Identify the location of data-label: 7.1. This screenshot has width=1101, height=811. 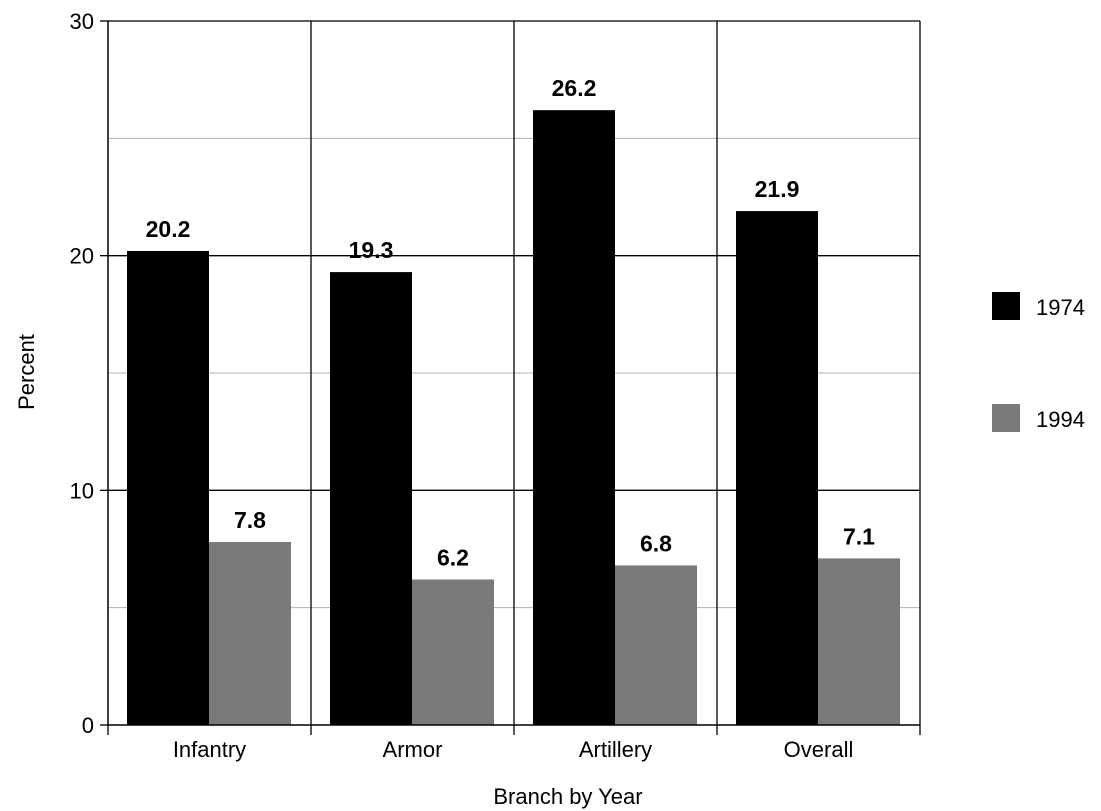
(859, 536).